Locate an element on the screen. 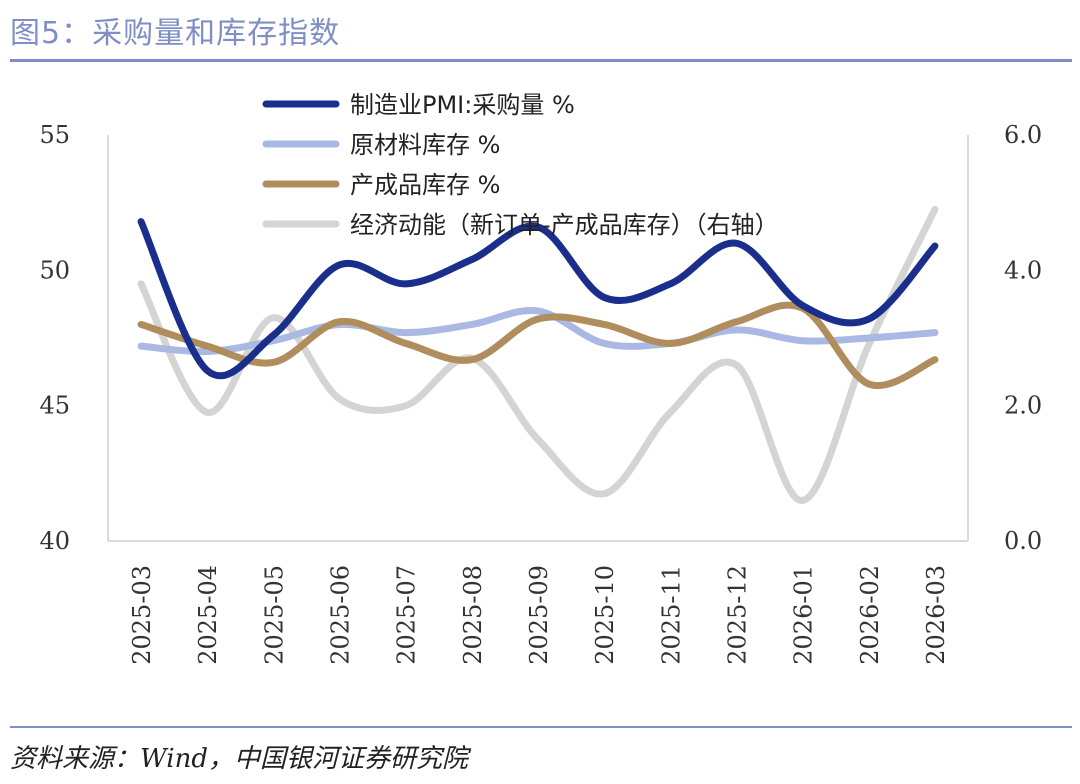 The width and height of the screenshot is (1080, 784). x-axis-tick-label: 2025-09 is located at coordinates (539, 615).